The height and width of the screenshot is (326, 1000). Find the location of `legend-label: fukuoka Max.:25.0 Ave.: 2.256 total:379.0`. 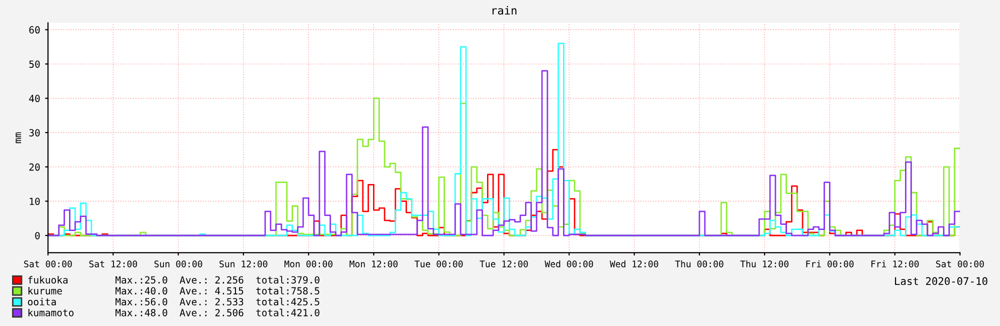

legend-label: fukuoka Max.:25.0 Ave.: 2.256 total:379.0 is located at coordinates (174, 280).